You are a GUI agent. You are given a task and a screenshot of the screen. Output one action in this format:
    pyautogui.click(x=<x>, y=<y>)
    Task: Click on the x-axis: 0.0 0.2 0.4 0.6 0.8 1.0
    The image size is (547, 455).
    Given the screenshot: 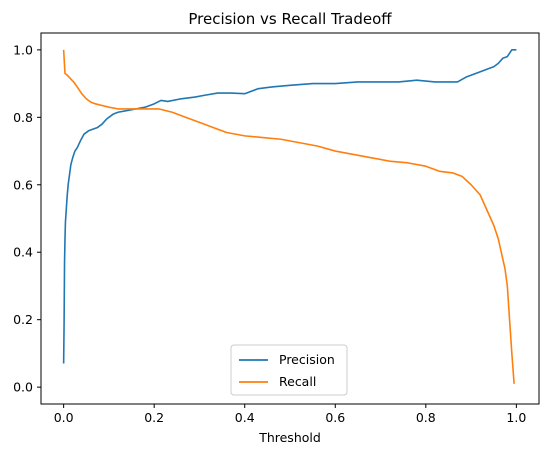 What is the action you would take?
    pyautogui.click(x=290, y=414)
    